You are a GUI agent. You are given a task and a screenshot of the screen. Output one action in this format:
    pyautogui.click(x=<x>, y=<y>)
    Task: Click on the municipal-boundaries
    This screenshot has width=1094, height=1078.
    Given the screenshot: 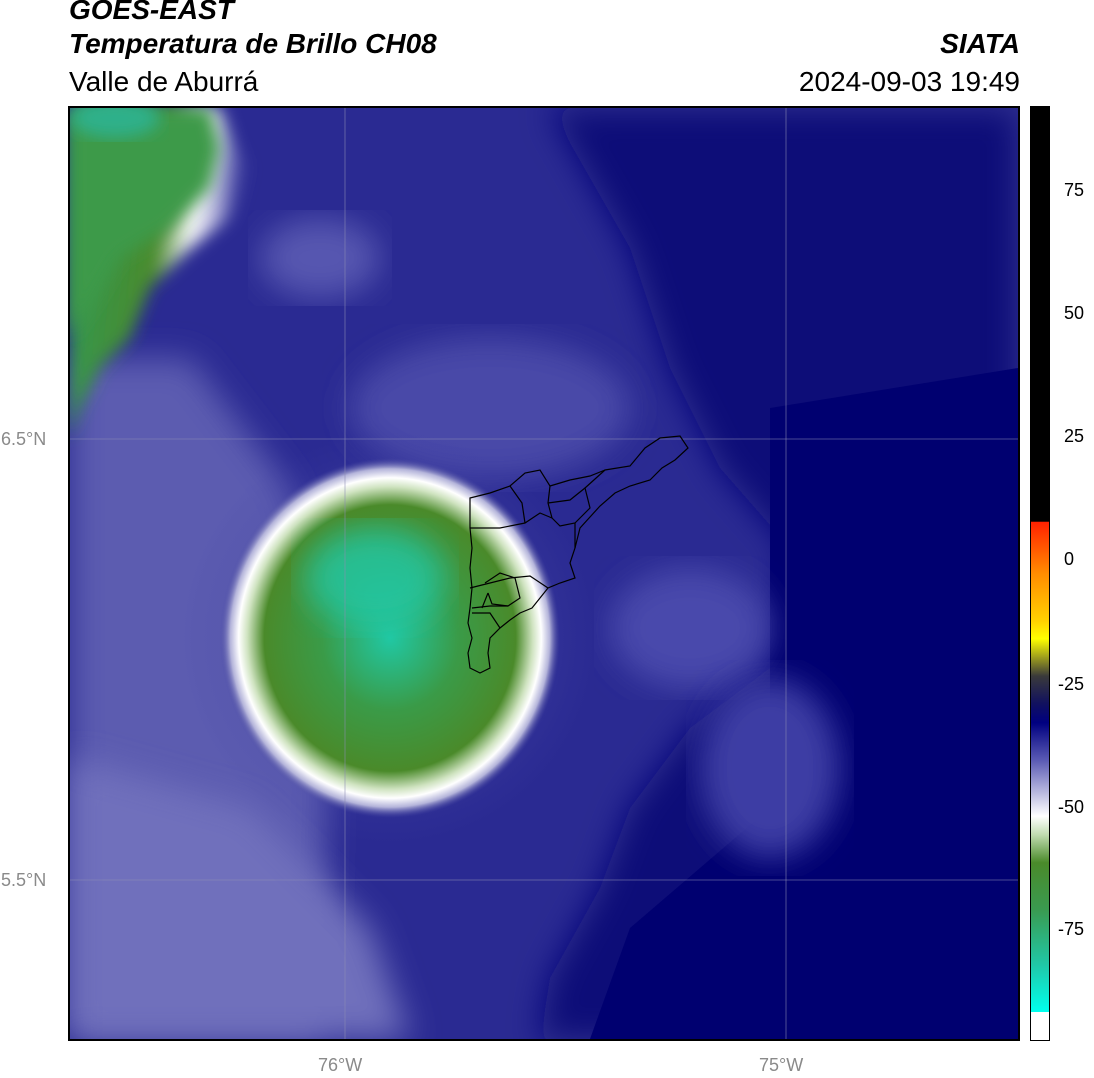 What is the action you would take?
    pyautogui.click(x=578, y=554)
    